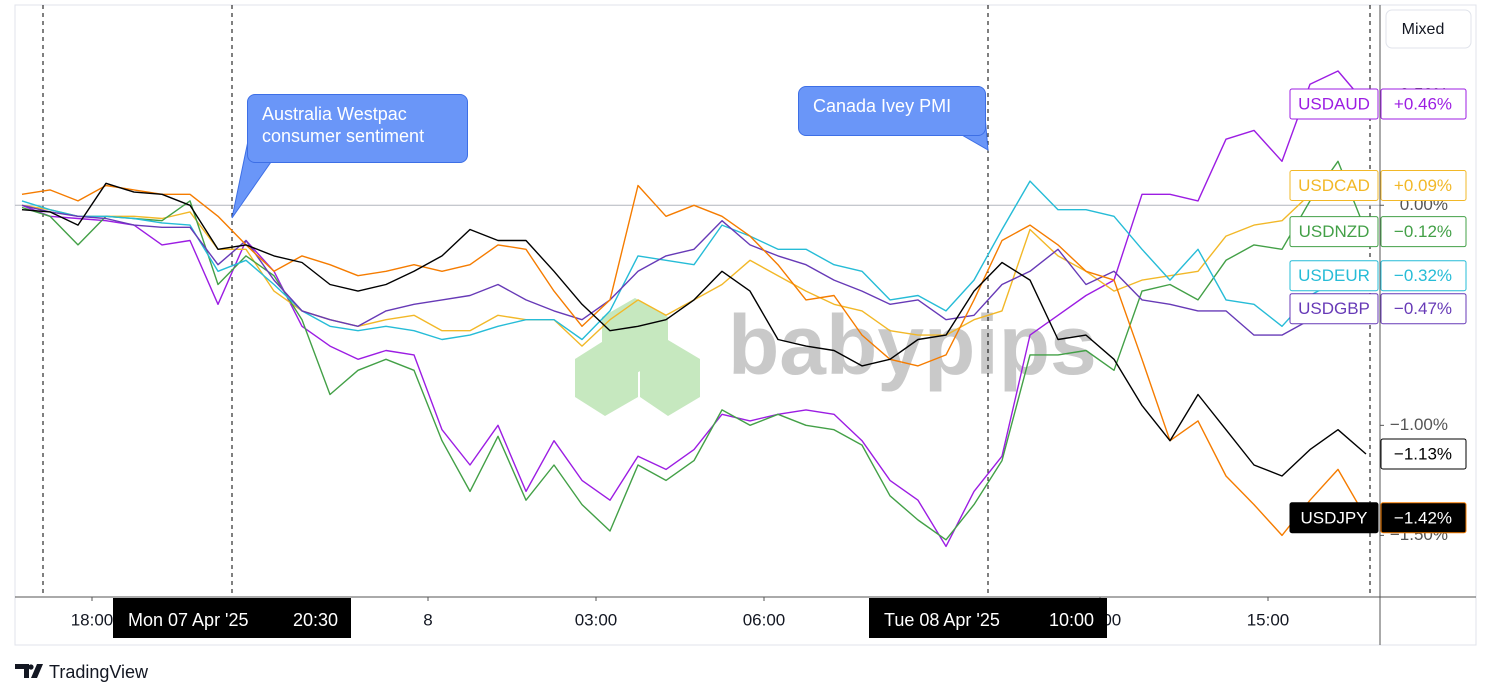 The image size is (1491, 699). I want to click on series-value-label: +0.09%, so click(1423, 185).